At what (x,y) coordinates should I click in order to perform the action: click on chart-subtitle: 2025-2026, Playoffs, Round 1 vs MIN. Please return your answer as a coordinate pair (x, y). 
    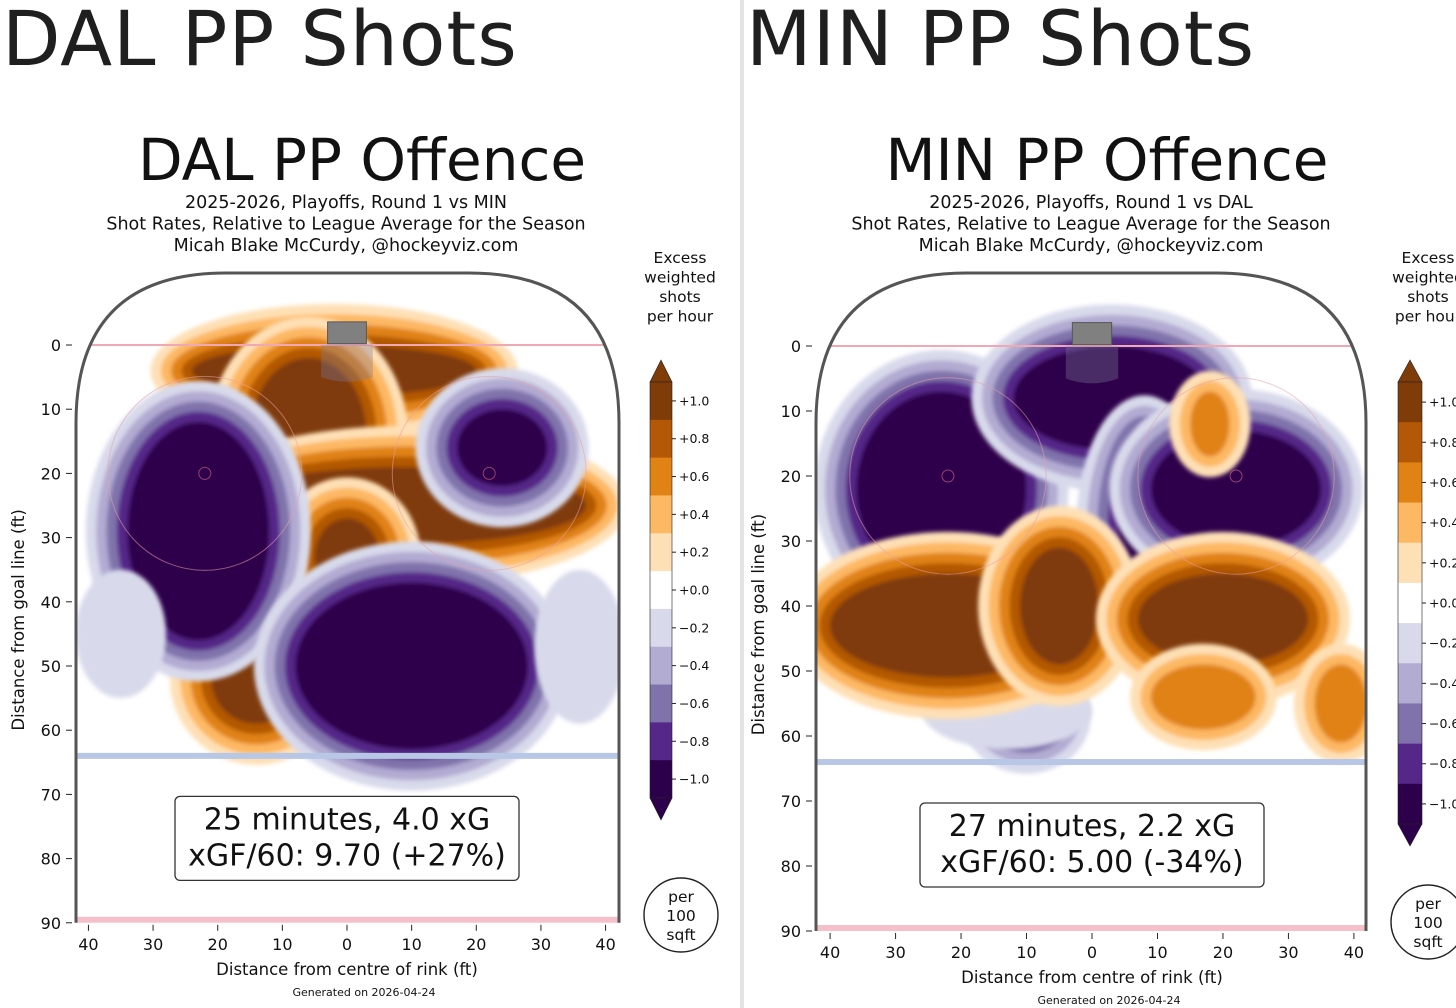
    Looking at the image, I should click on (346, 203).